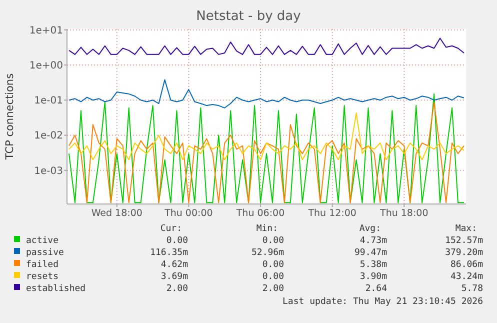  What do you see at coordinates (171, 229) in the screenshot?
I see `text: Cur:` at bounding box center [171, 229].